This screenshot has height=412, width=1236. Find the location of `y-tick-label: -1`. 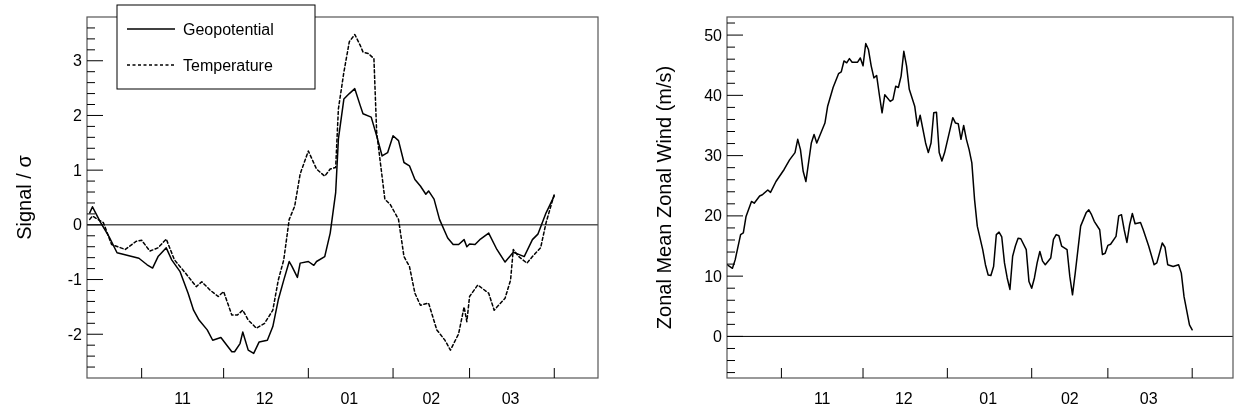

y-tick-label: -1 is located at coordinates (75, 280).